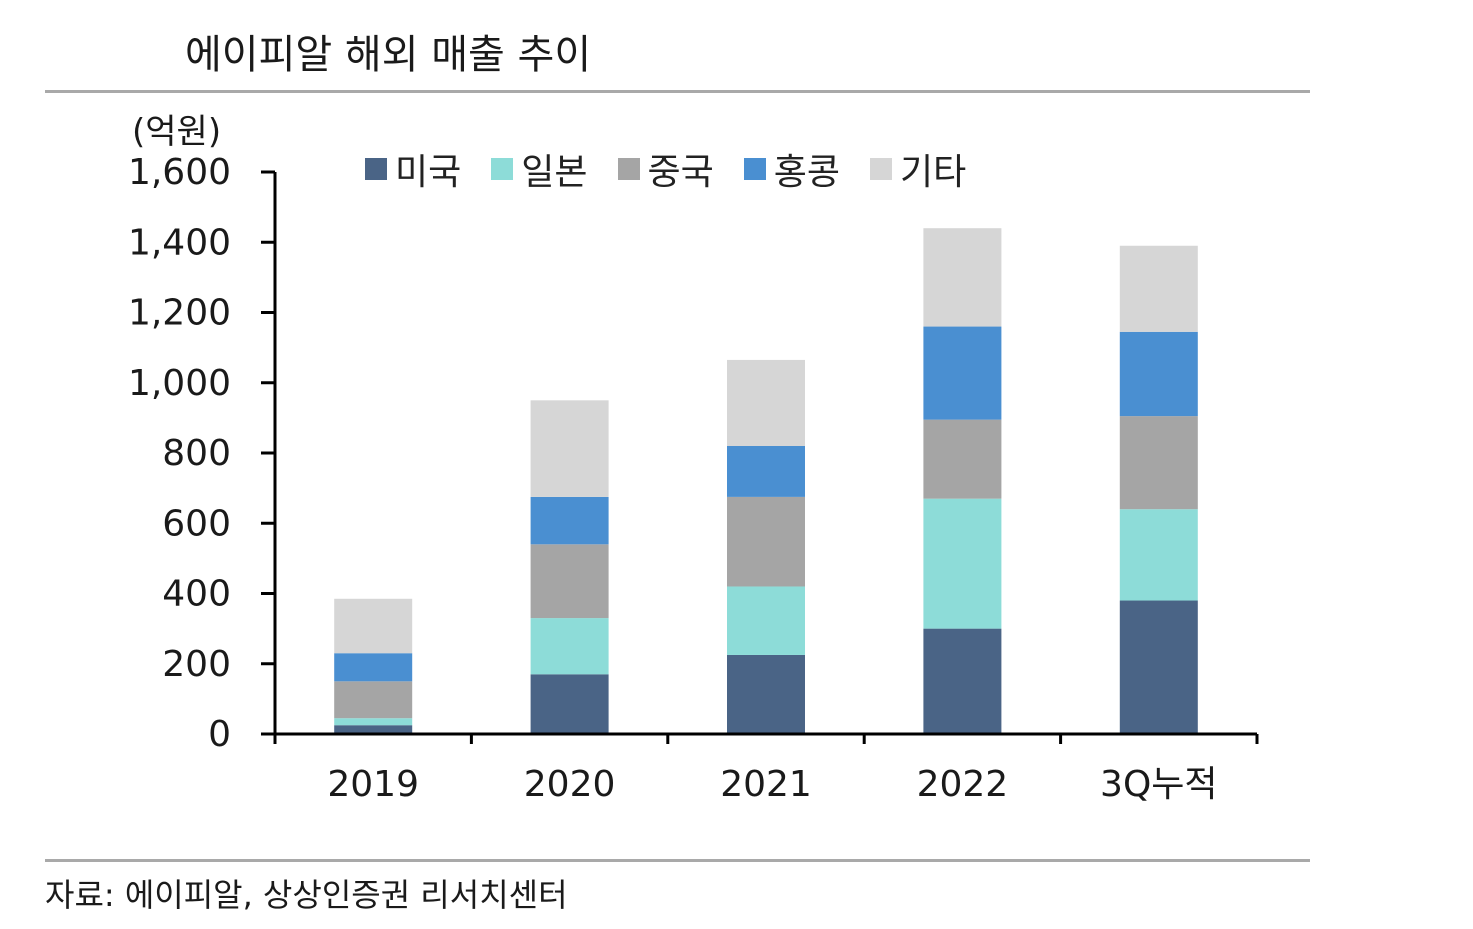 The width and height of the screenshot is (1473, 929). What do you see at coordinates (766, 784) in the screenshot?
I see `x-tick-label: 2021` at bounding box center [766, 784].